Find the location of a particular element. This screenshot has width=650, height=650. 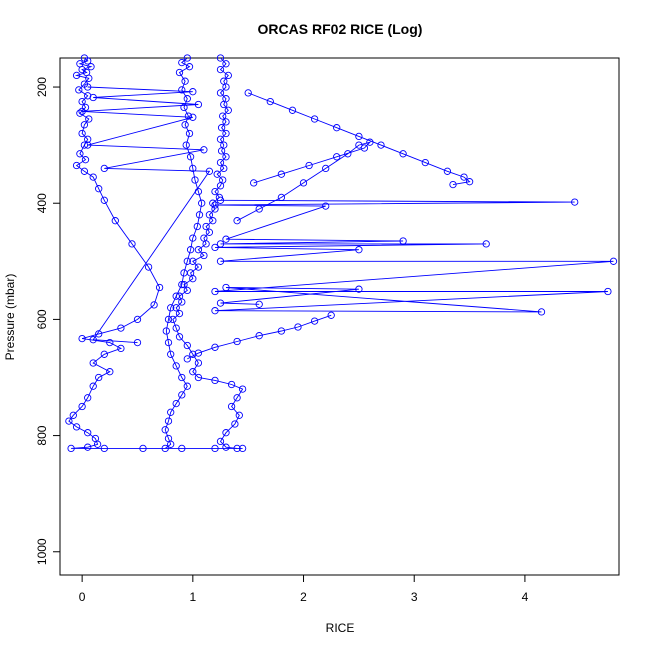

y-axis: 200 400 600 800 1000 is located at coordinates (48, 321).